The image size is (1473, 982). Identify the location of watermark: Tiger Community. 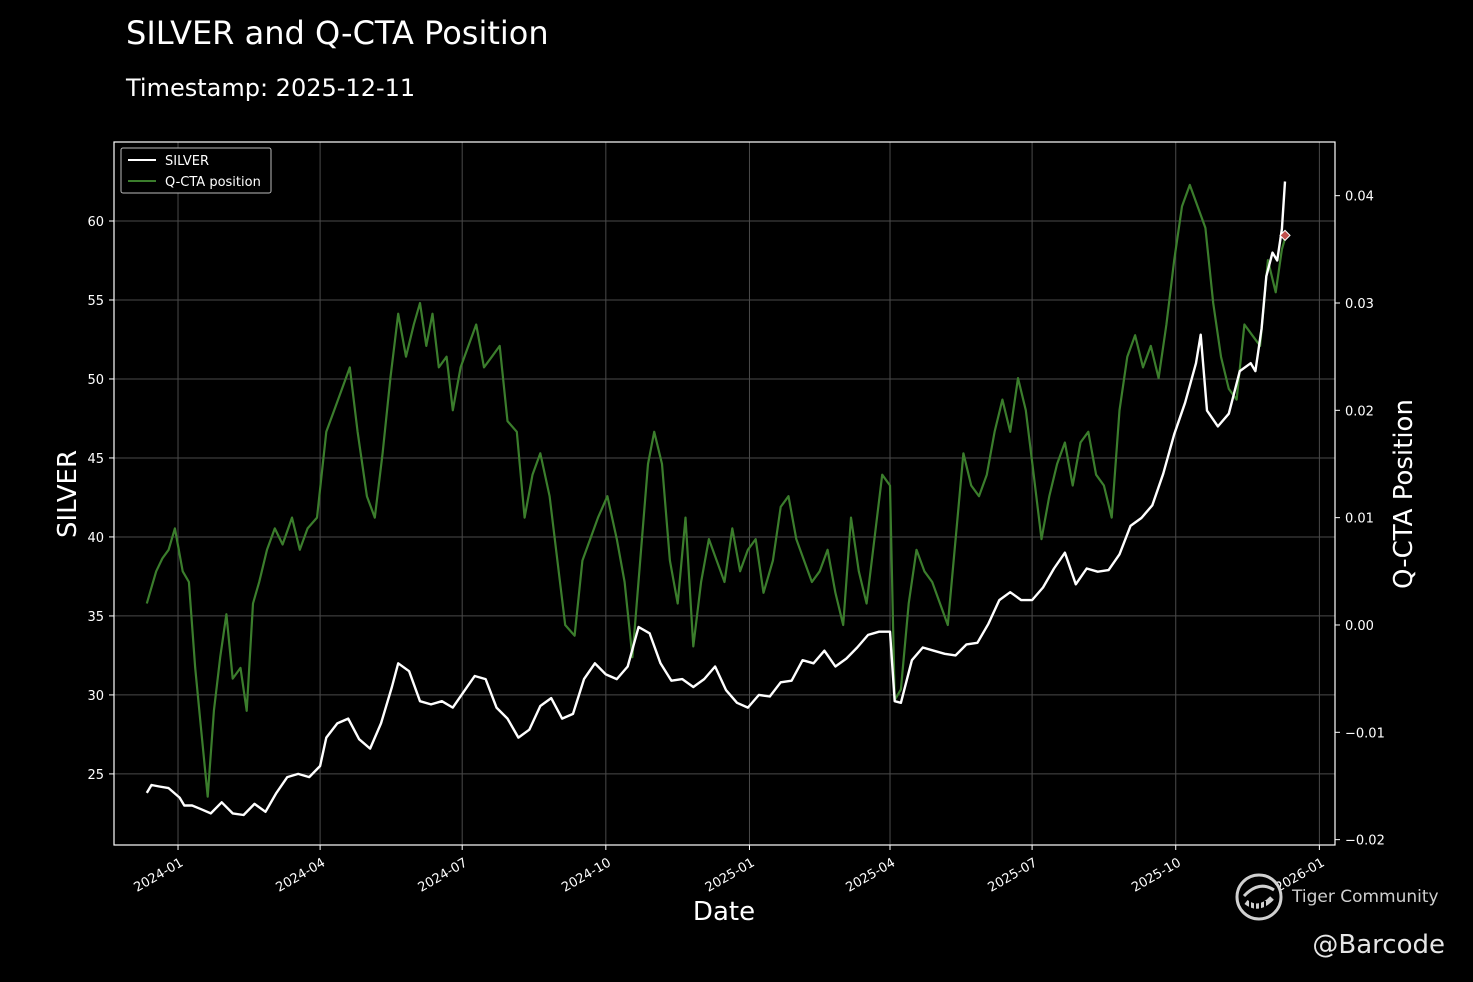
(1336, 897).